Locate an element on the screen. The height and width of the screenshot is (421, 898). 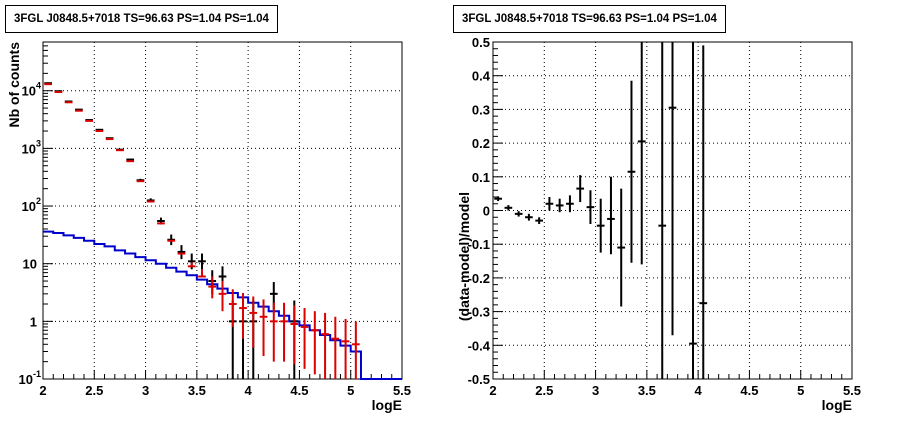
left-y-tick-label: 1 is located at coordinates (33, 321).